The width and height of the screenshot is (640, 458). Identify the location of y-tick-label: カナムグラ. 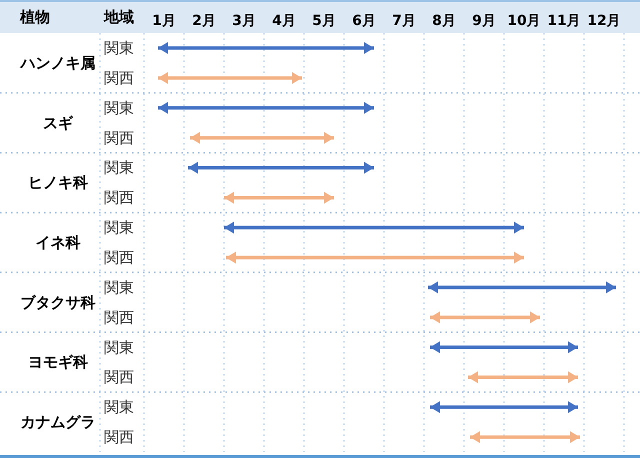
(58, 422).